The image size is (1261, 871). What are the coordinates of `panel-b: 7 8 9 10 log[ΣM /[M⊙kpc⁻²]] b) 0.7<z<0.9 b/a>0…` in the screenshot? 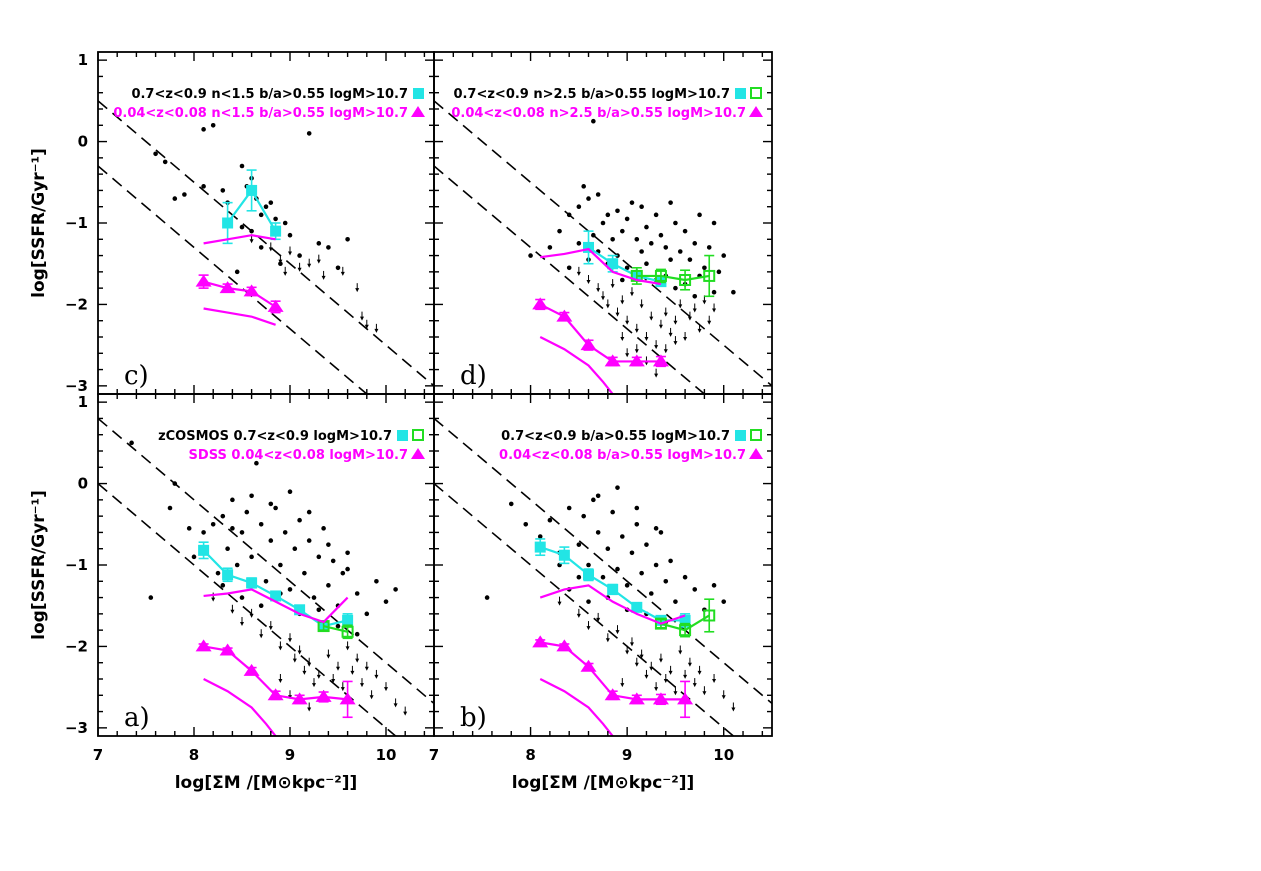 It's located at (601, 593).